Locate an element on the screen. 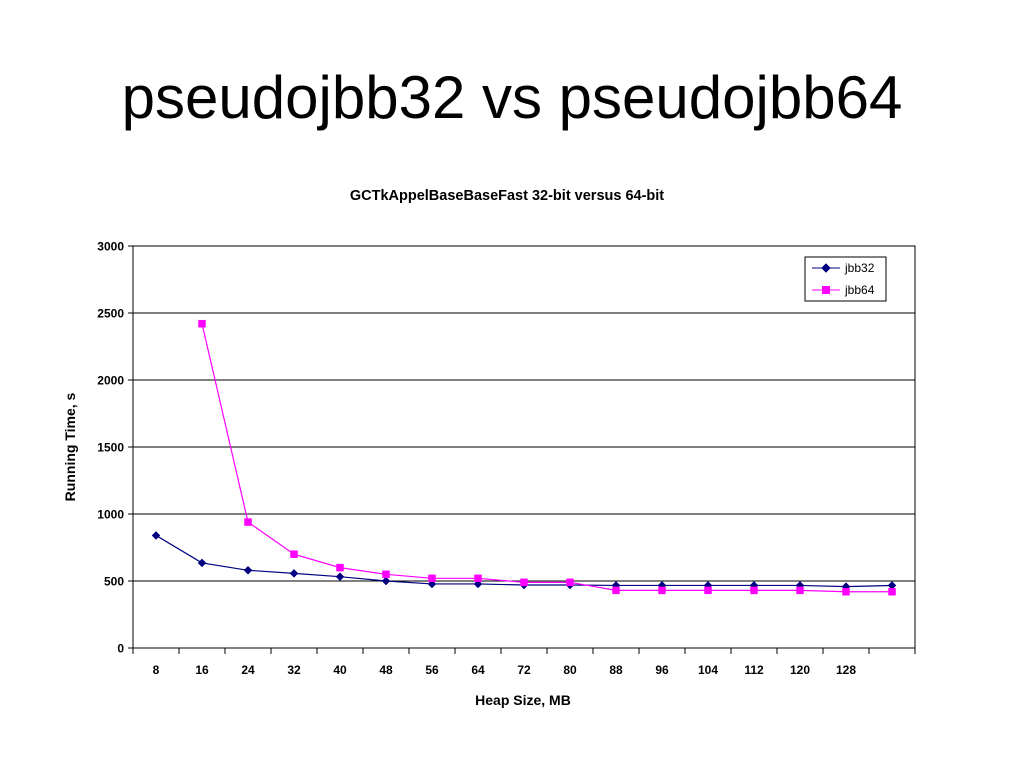 The width and height of the screenshot is (1024, 768). y-axis-label: Running Time, s is located at coordinates (70, 446).